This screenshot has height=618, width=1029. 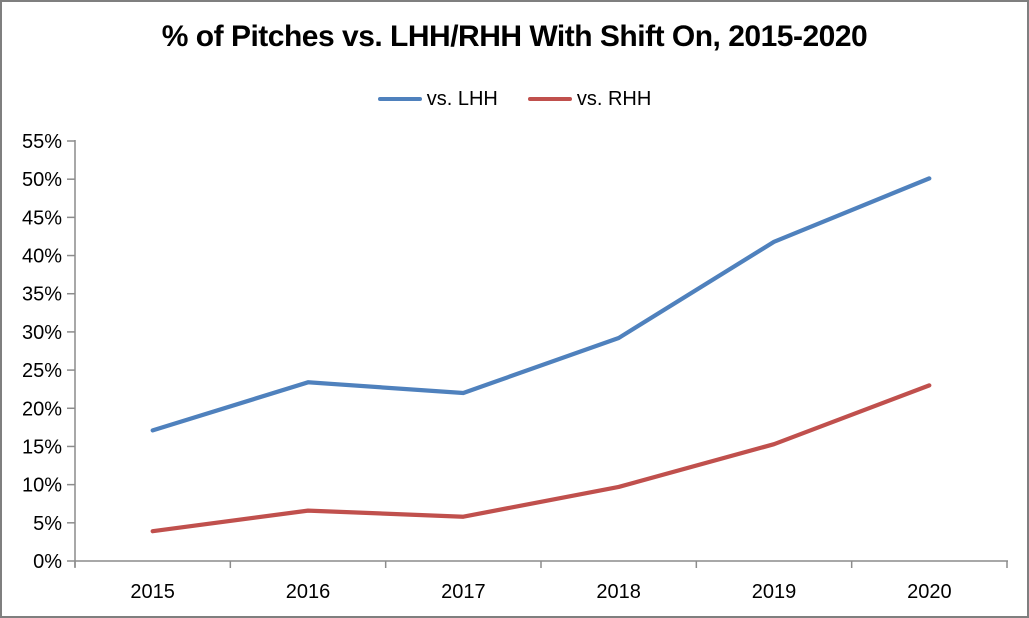 What do you see at coordinates (42, 409) in the screenshot?
I see `y-tick-label: 20%` at bounding box center [42, 409].